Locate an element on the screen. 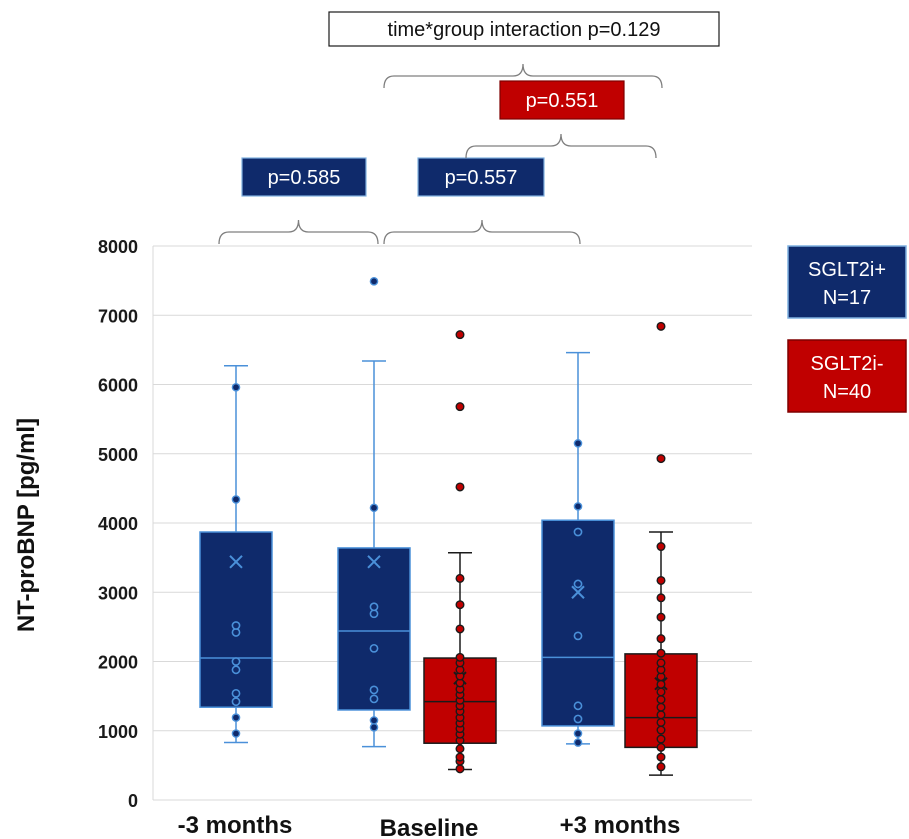 This screenshot has height=839, width=909. y-tick-labels: 0 1000 2000 3000 4000 5000 6000 7000 8000 is located at coordinates (118, 524).